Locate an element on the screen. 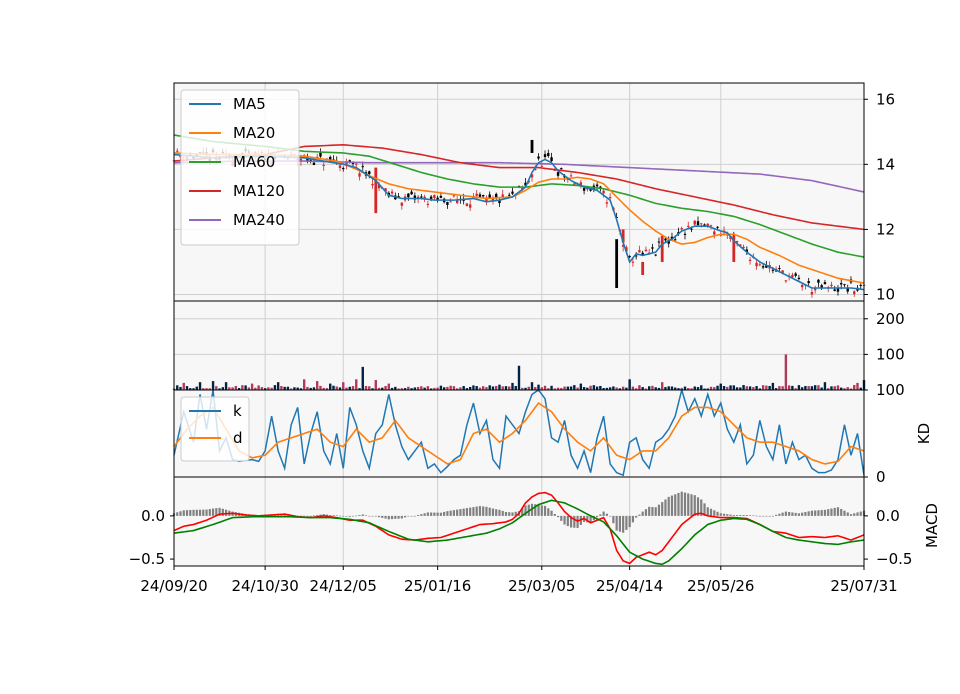 The width and height of the screenshot is (960, 694). macd-panel-border is located at coordinates (519, 521).